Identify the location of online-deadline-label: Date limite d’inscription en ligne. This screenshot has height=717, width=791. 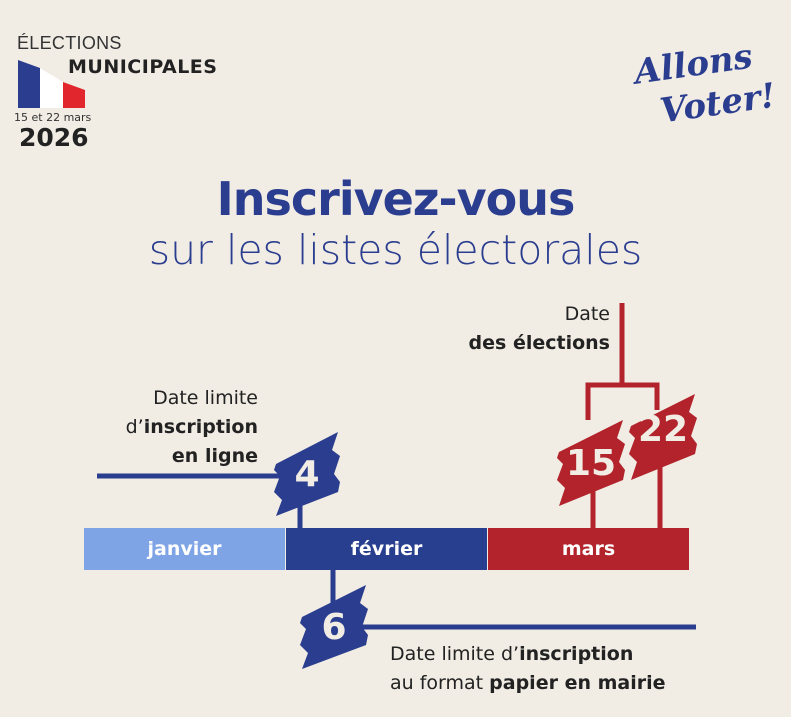
(192, 427).